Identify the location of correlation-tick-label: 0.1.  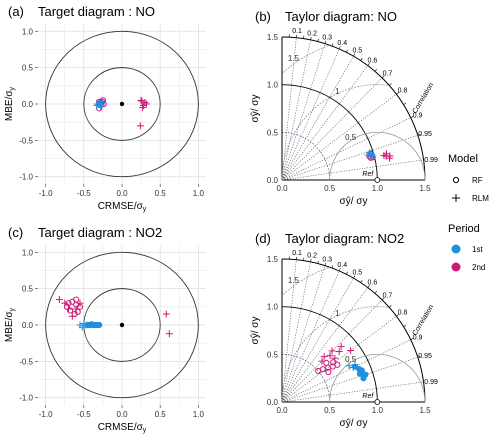
(297, 253).